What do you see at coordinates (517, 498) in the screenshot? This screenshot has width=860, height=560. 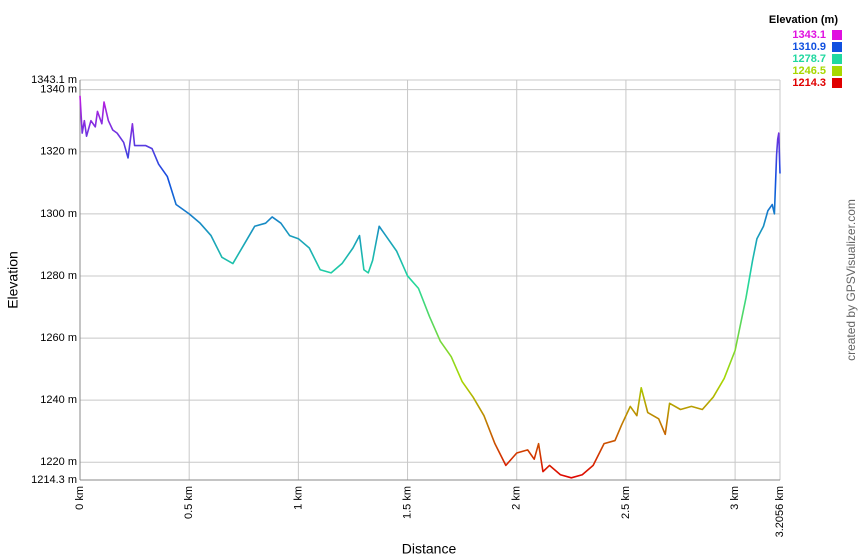 I see `x-tick-label: 2 km` at bounding box center [517, 498].